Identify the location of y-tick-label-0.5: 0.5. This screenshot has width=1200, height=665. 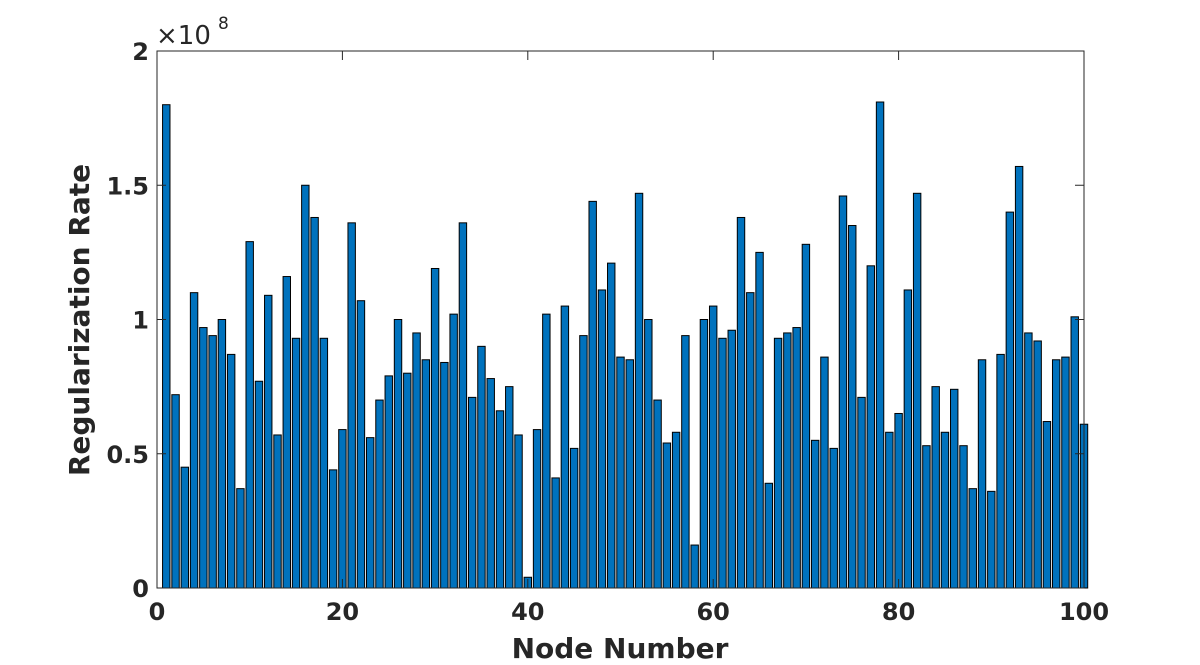
(127, 455).